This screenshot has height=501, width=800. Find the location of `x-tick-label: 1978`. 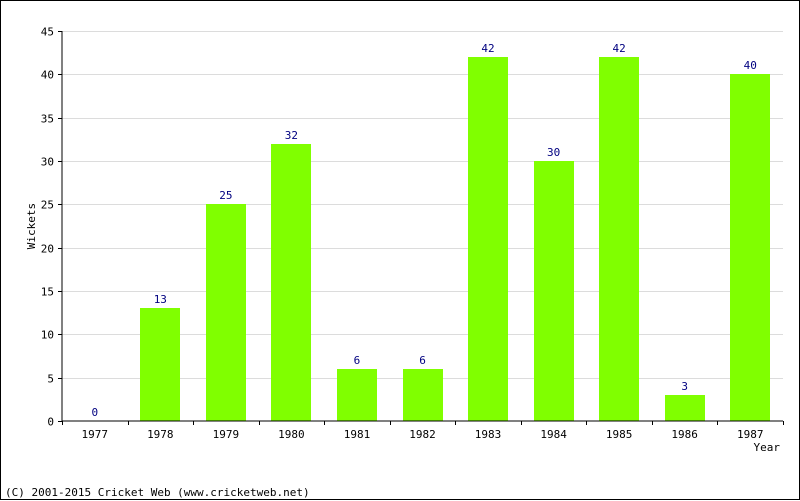

x-tick-label: 1978 is located at coordinates (160, 434).